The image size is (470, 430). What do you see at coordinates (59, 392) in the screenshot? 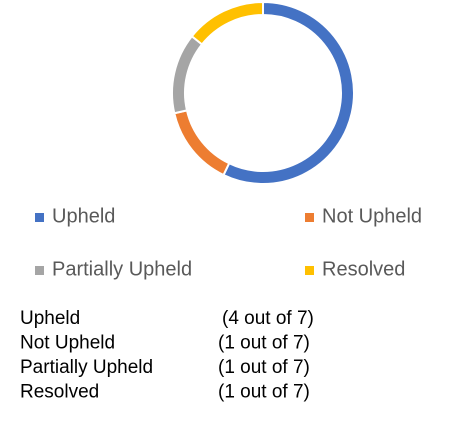
I see `summary-label: Resolved` at bounding box center [59, 392].